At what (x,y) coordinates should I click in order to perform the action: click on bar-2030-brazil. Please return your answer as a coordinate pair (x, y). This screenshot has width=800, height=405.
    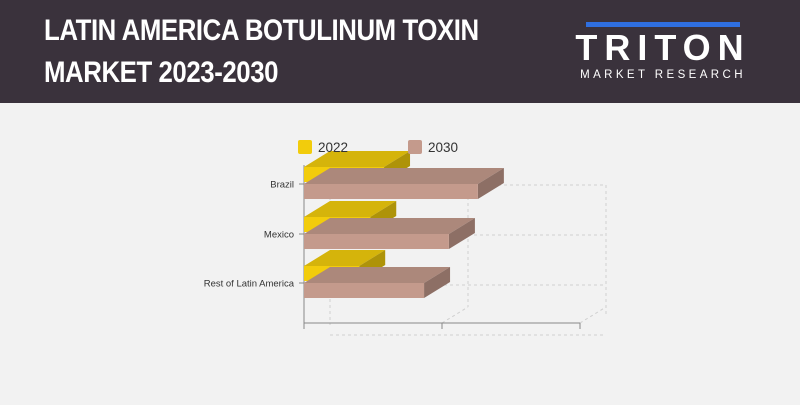
    Looking at the image, I should click on (391, 191).